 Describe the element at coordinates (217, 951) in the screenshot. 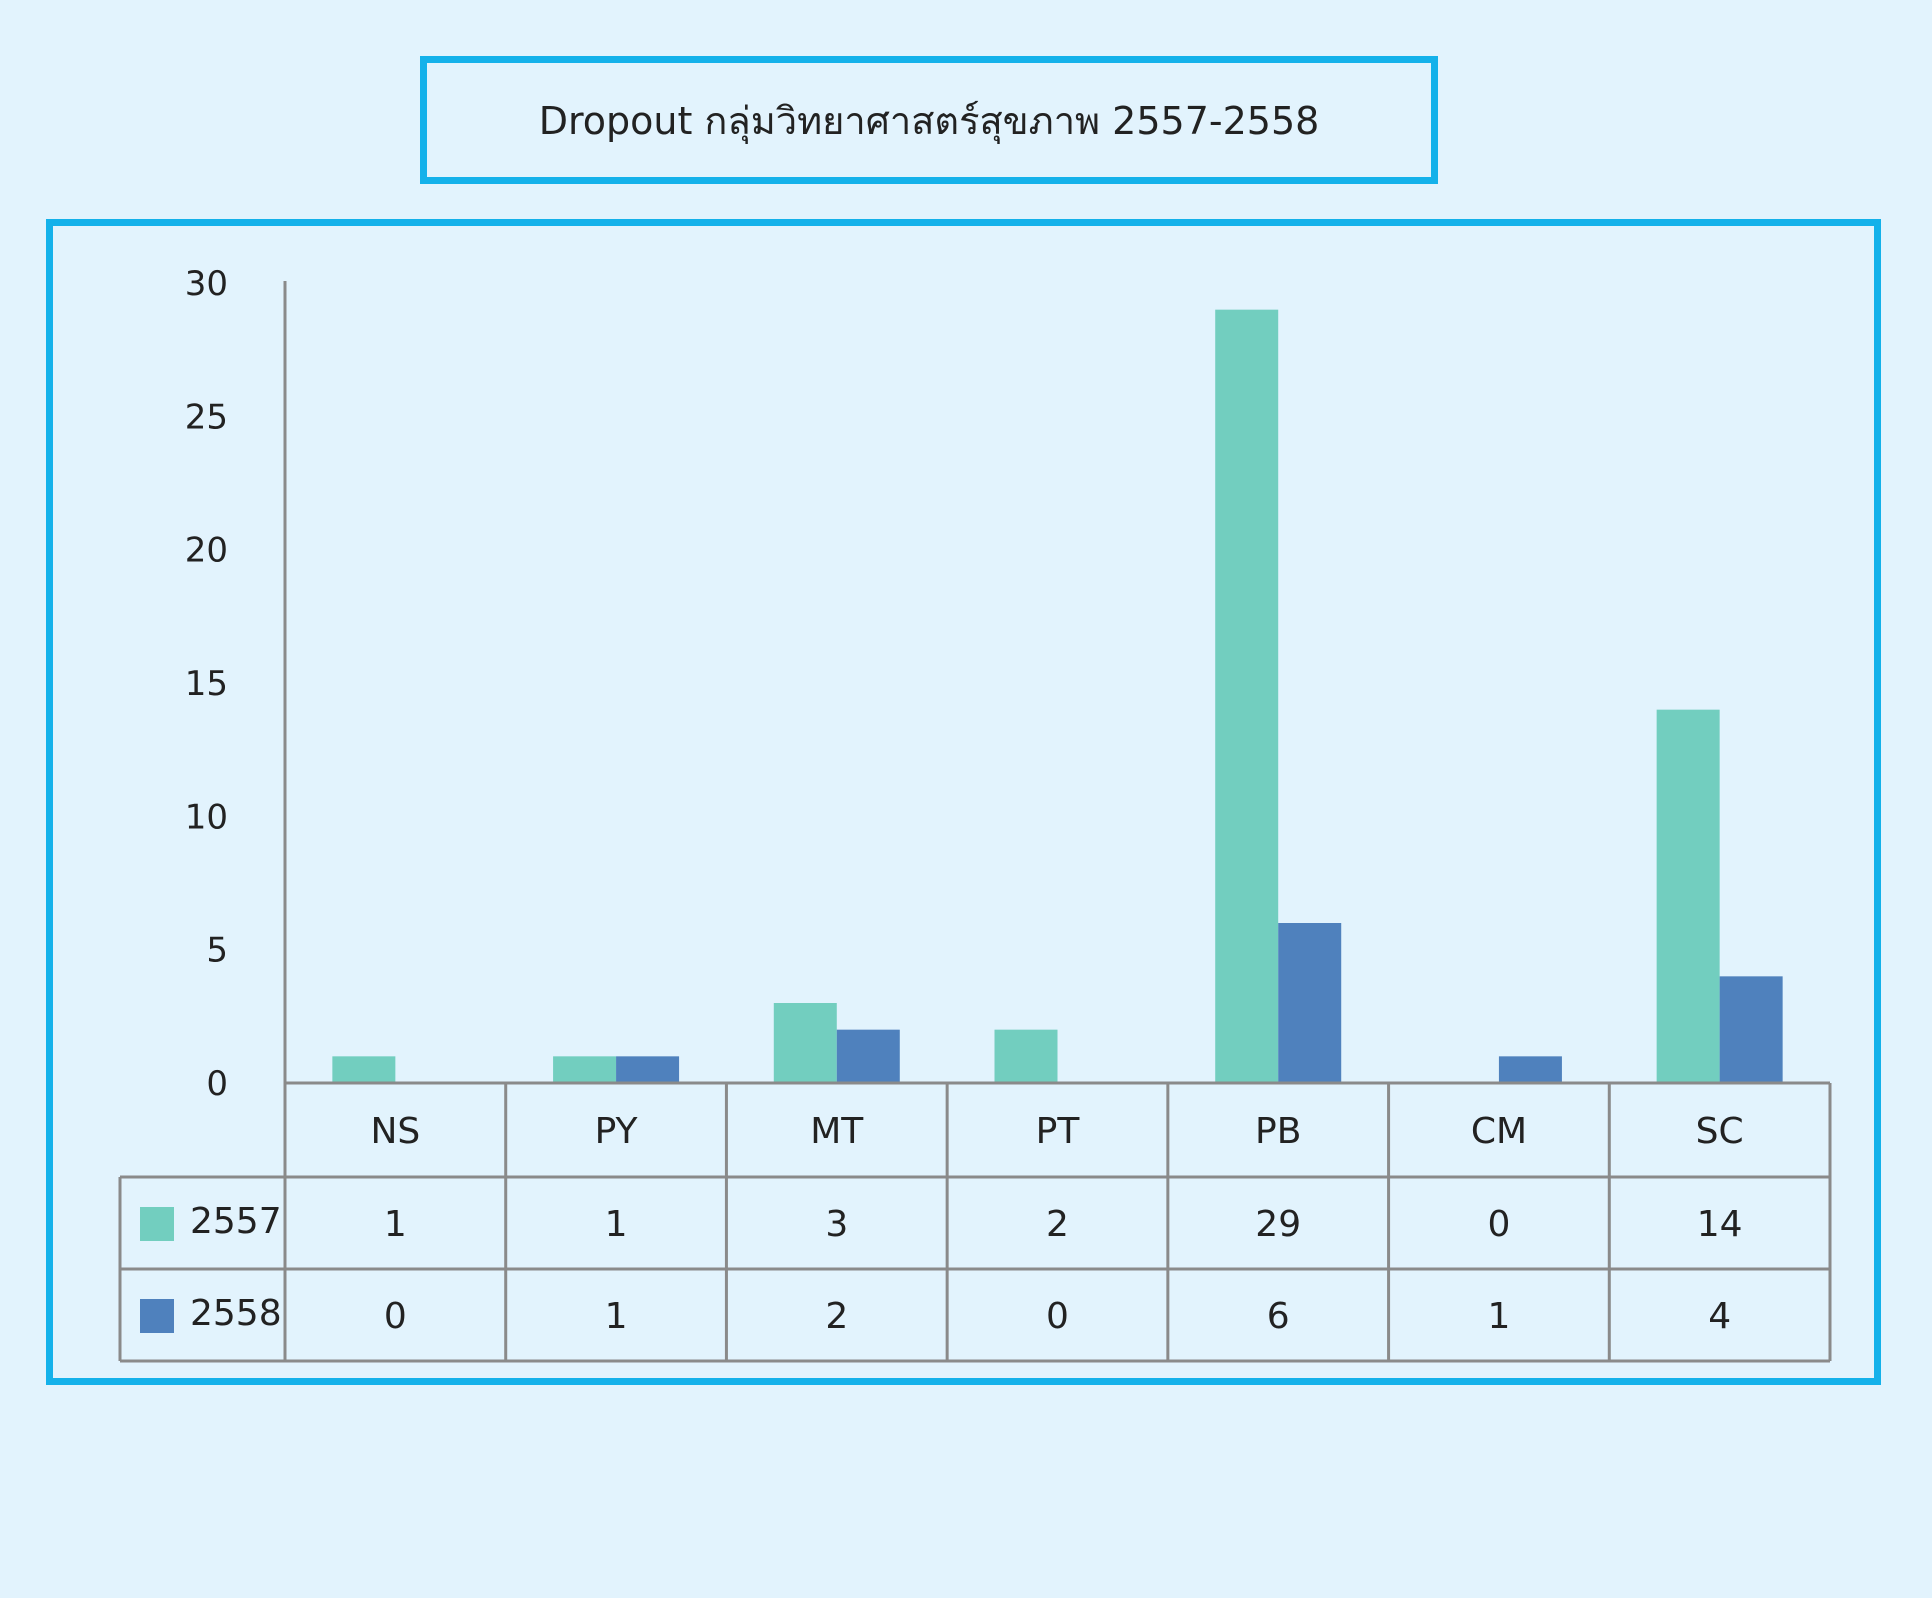

I see `y-tick-label: 5` at that location.